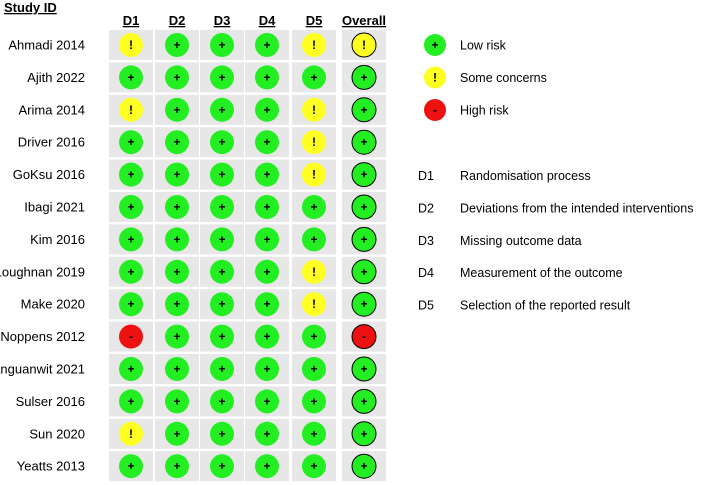 This screenshot has width=708, height=485. What do you see at coordinates (483, 46) in the screenshot?
I see `legend-label-low: Low risk` at bounding box center [483, 46].